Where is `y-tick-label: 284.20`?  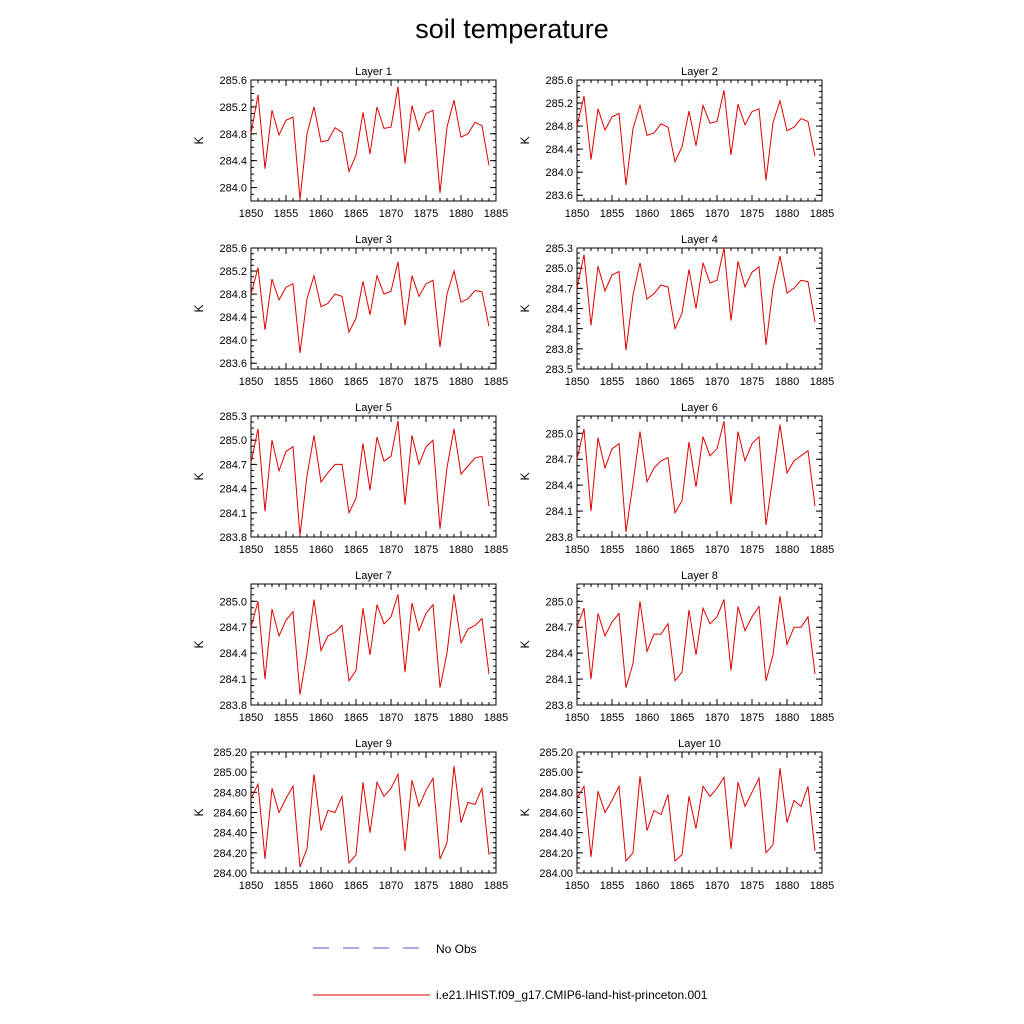 y-tick-label: 284.20 is located at coordinates (230, 854).